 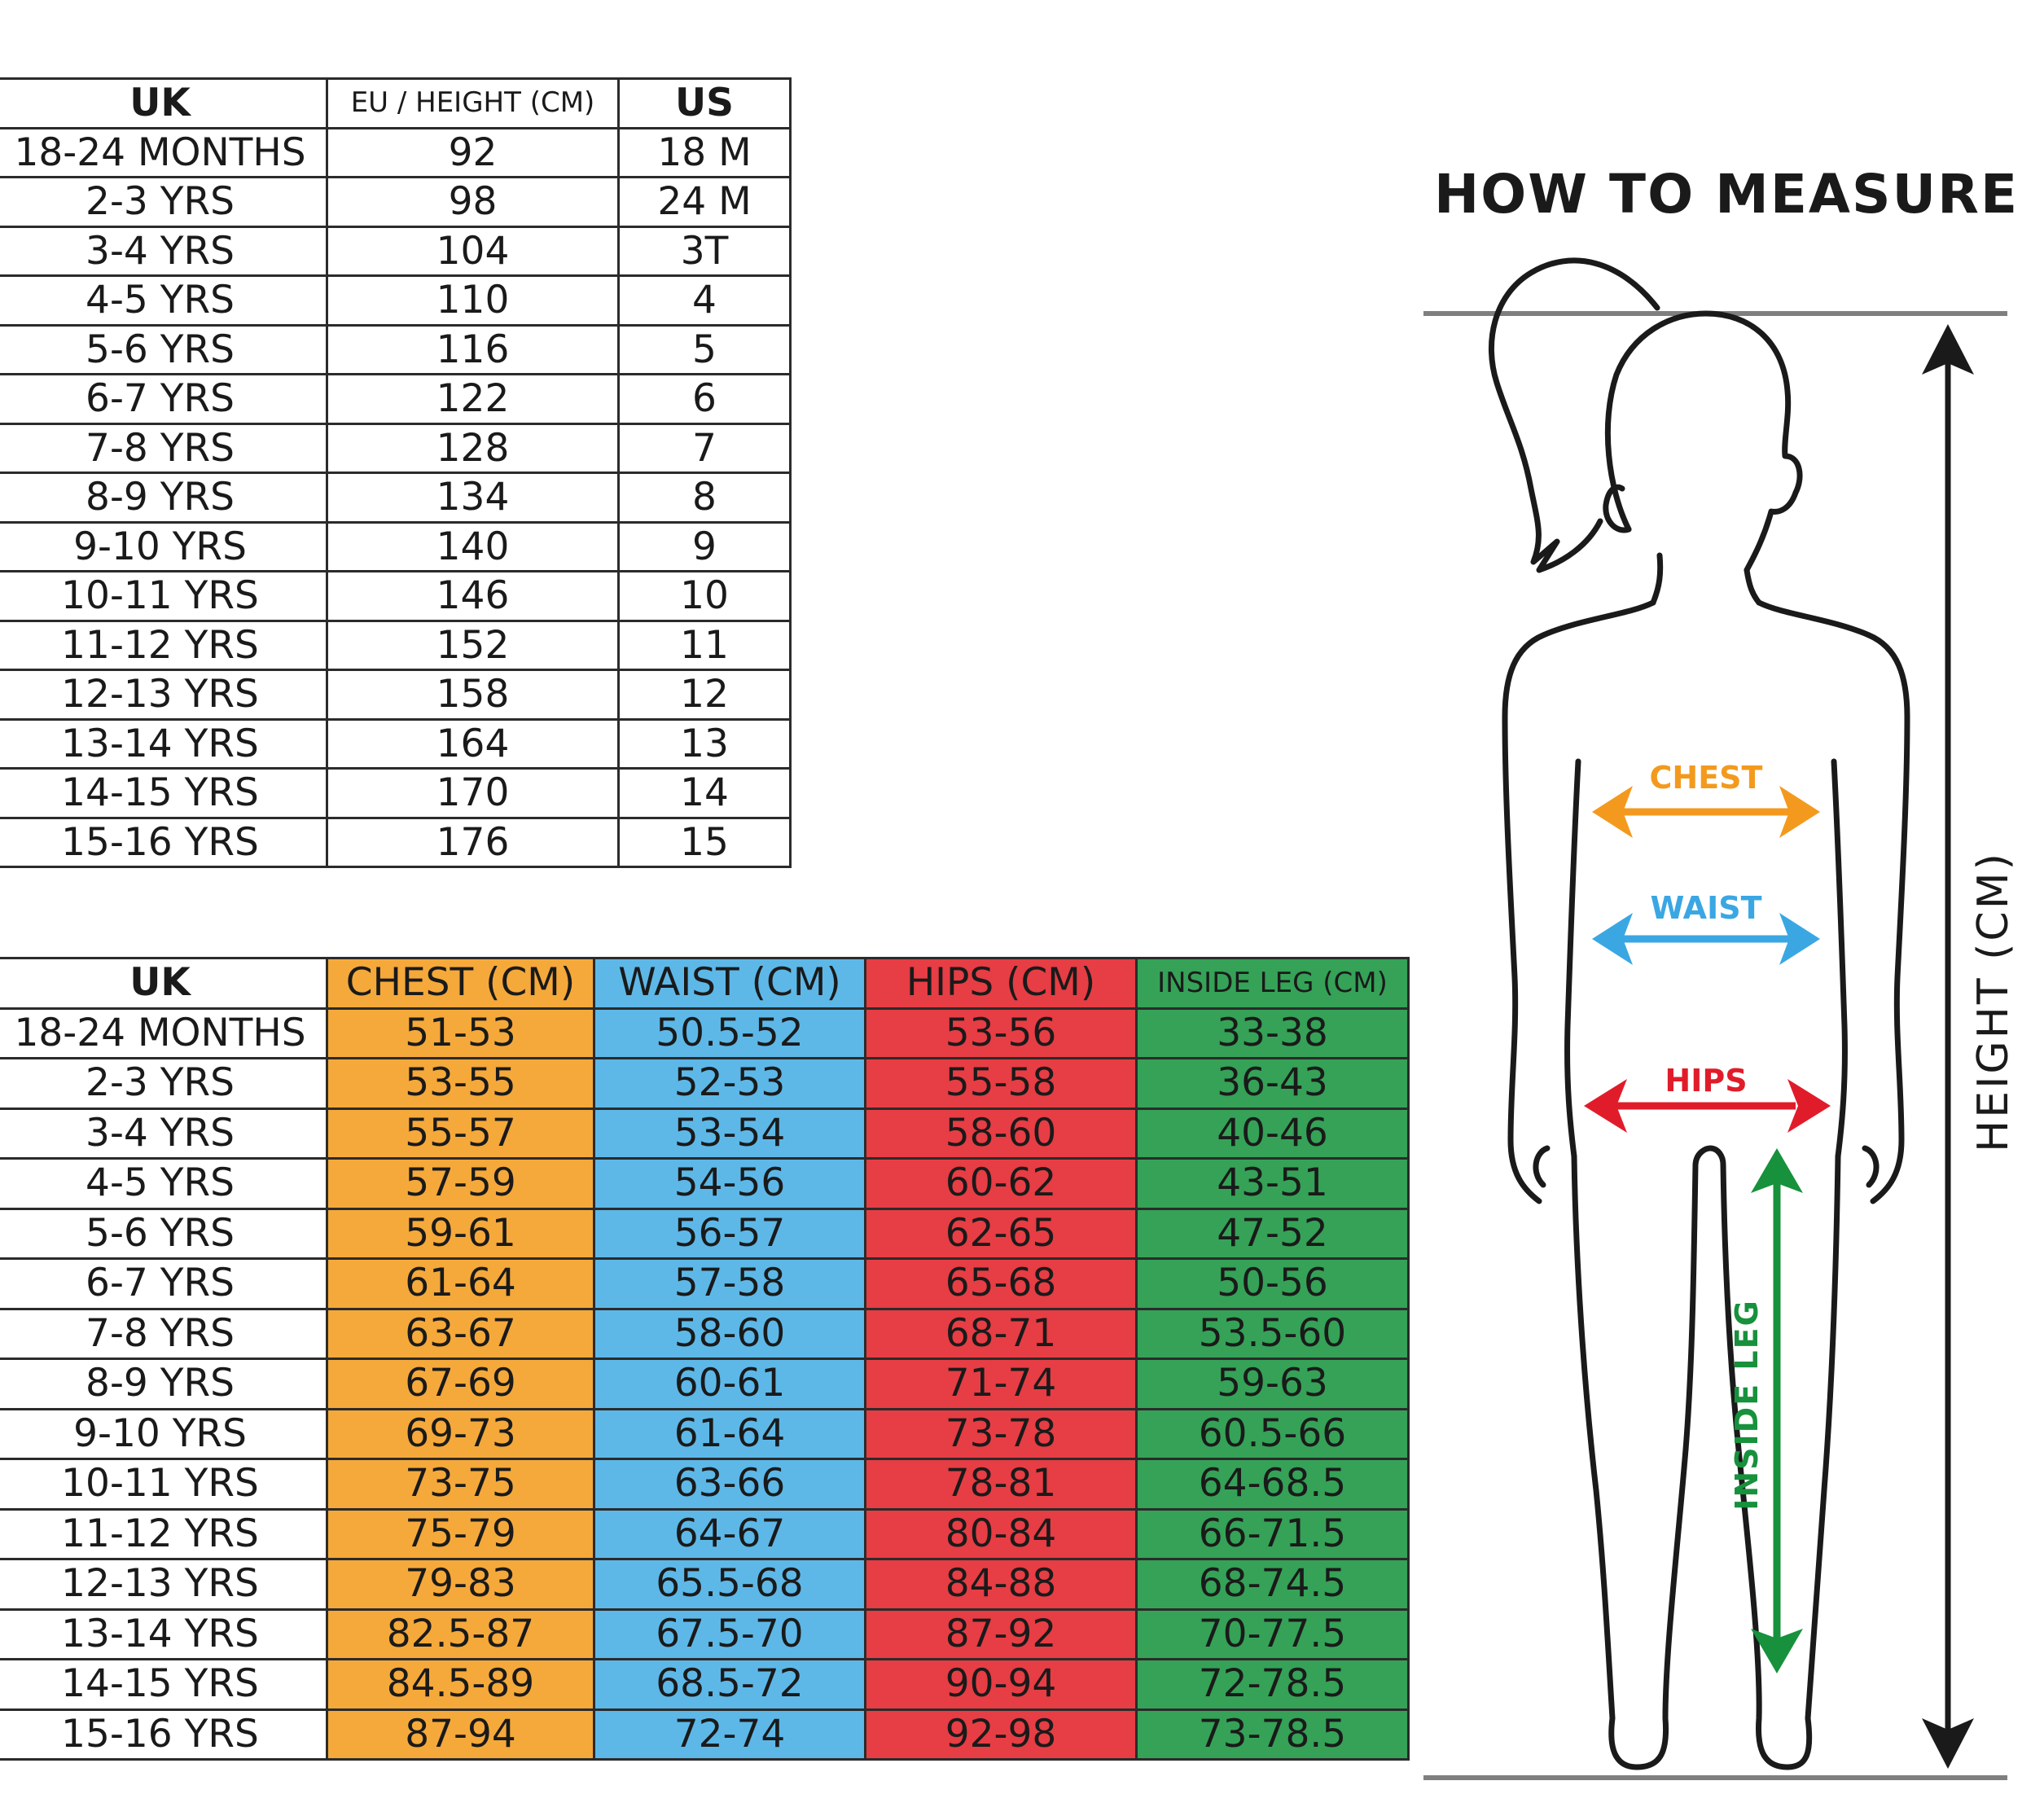 I want to click on measure-table-row: 6-7 YRS 61-64 57-58 65-68 50-56, so click(x=705, y=1283).